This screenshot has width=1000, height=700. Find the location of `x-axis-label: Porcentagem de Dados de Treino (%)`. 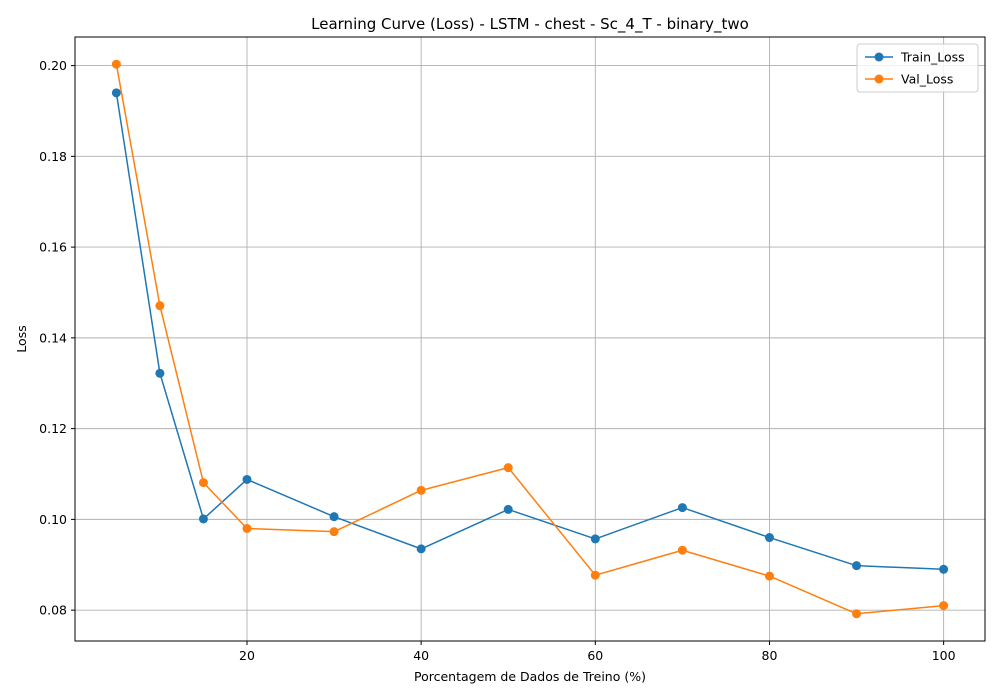

x-axis-label: Porcentagem de Dados de Treino (%) is located at coordinates (530, 676).